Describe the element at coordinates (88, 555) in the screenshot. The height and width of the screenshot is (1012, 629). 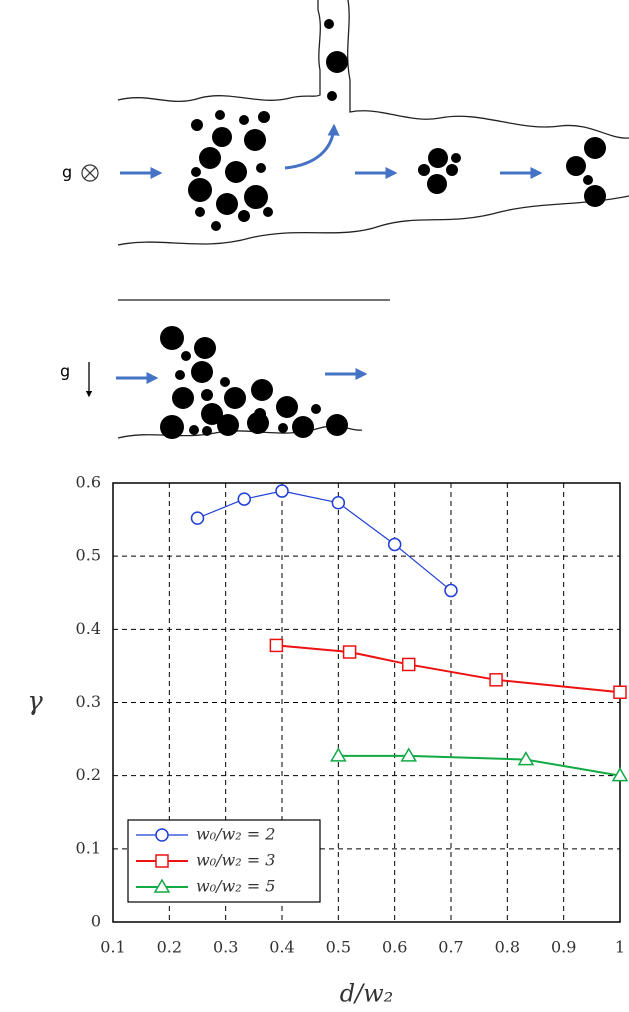
I see `y-tick-label: 0.5` at that location.